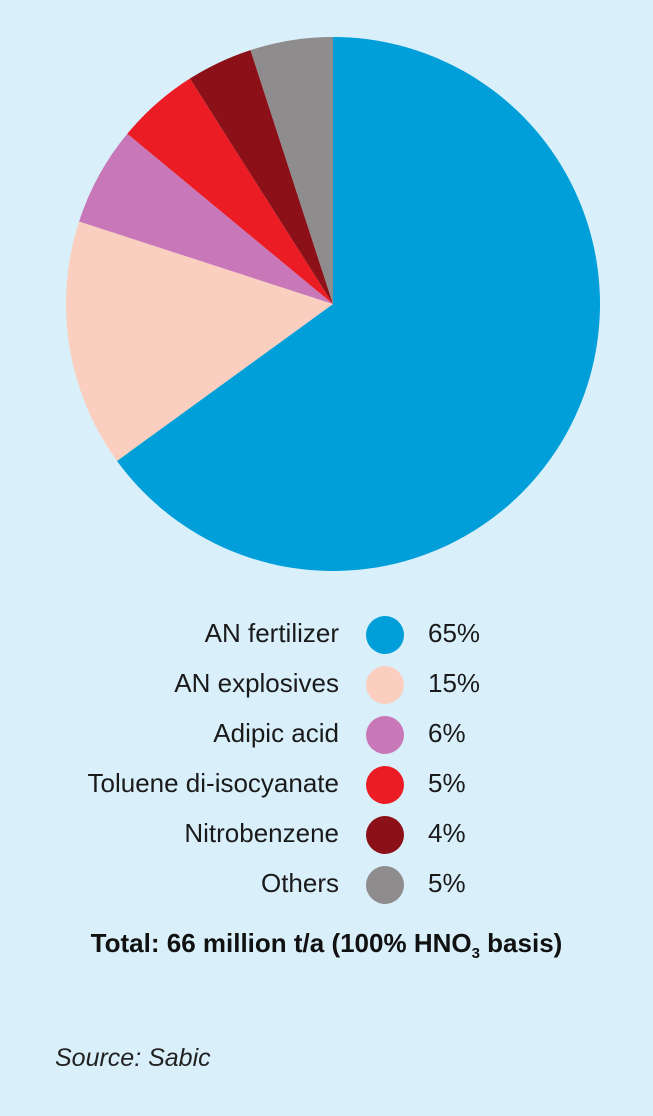 The height and width of the screenshot is (1116, 653). Describe the element at coordinates (276, 733) in the screenshot. I see `legend-label: Adipic acid` at that location.